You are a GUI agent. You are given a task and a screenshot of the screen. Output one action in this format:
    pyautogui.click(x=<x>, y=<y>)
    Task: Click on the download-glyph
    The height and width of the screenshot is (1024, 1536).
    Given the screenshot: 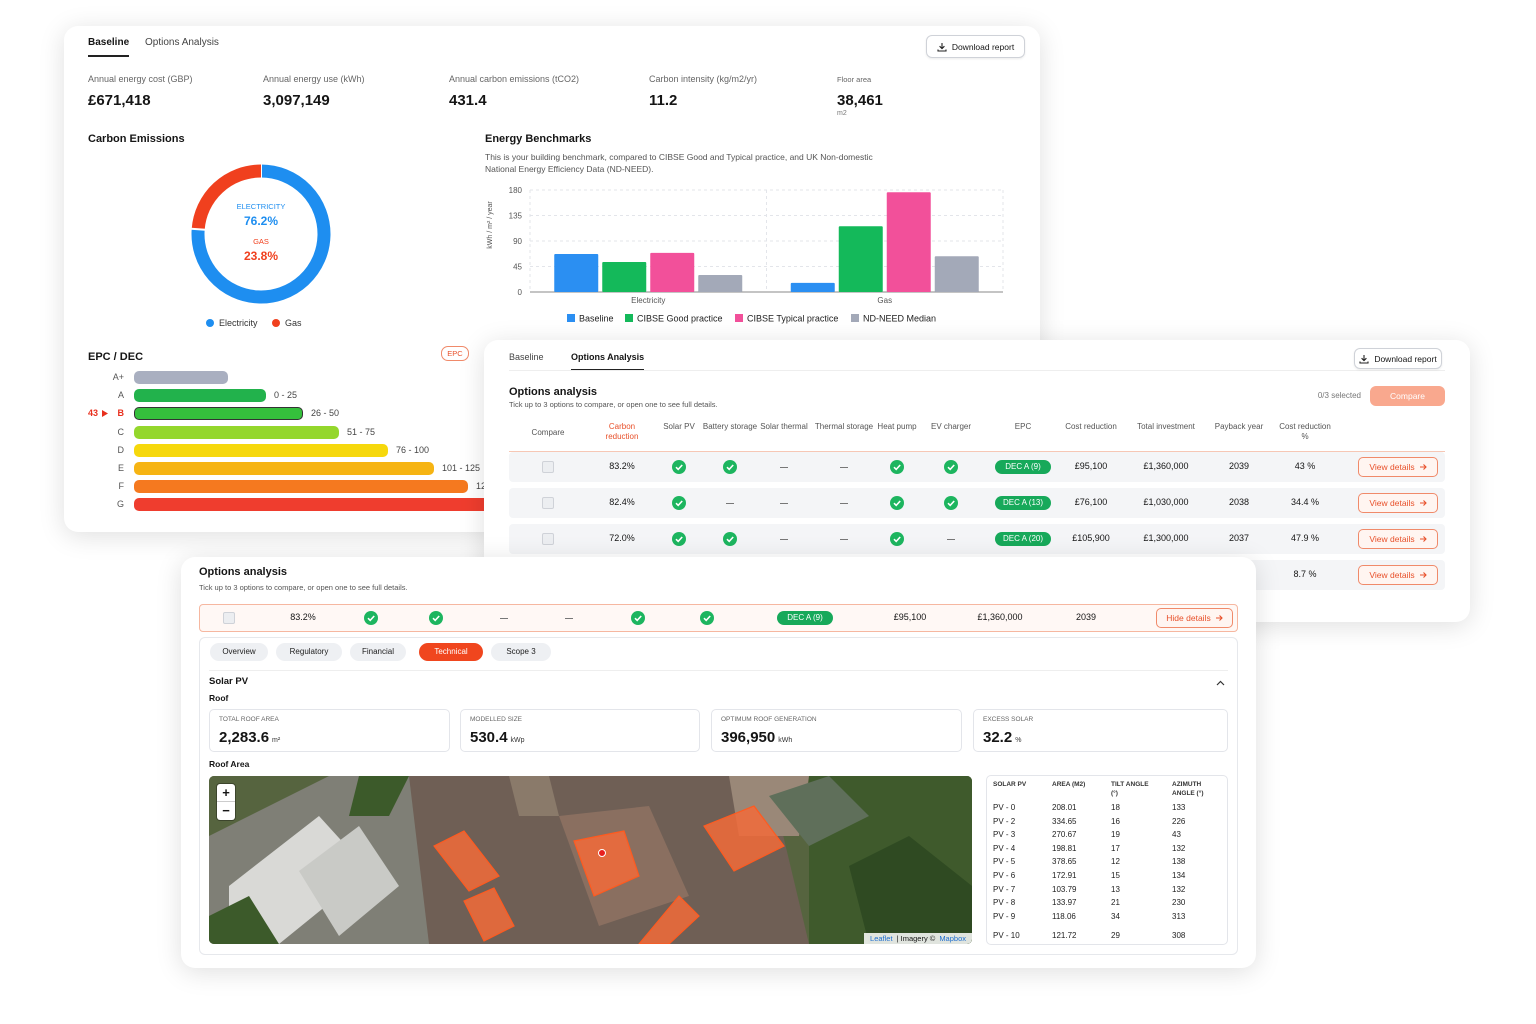 What is the action you would take?
    pyautogui.click(x=1364, y=359)
    